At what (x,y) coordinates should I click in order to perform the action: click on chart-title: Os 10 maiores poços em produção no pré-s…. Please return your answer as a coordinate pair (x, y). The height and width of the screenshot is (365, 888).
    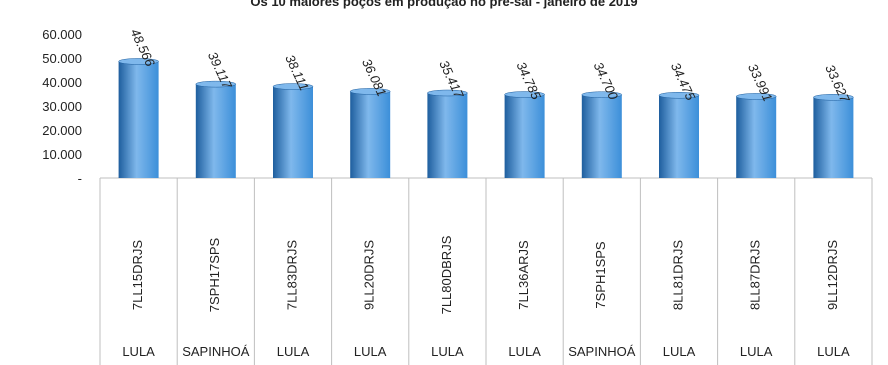
    Looking at the image, I should click on (443, 4).